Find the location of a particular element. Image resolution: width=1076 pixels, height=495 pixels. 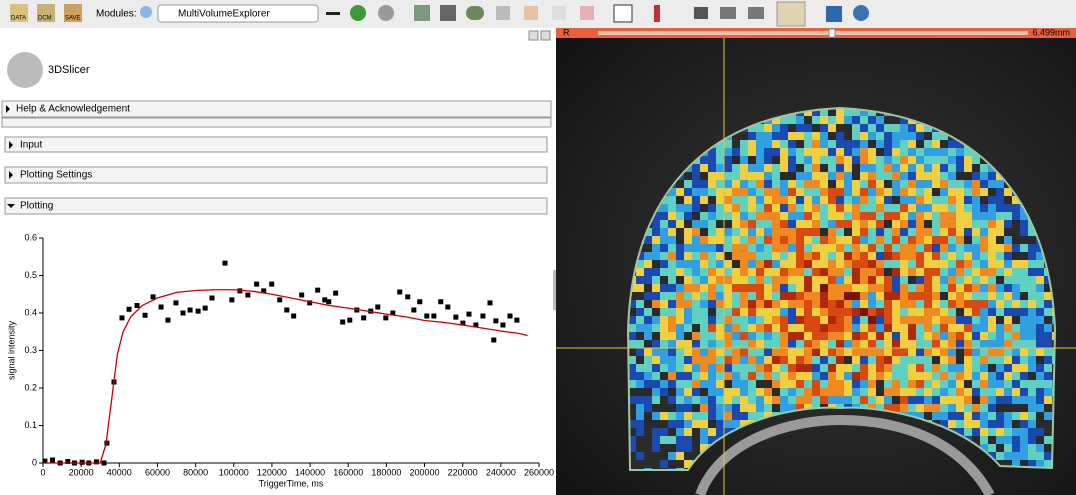

data-button is located at coordinates (19, 13).